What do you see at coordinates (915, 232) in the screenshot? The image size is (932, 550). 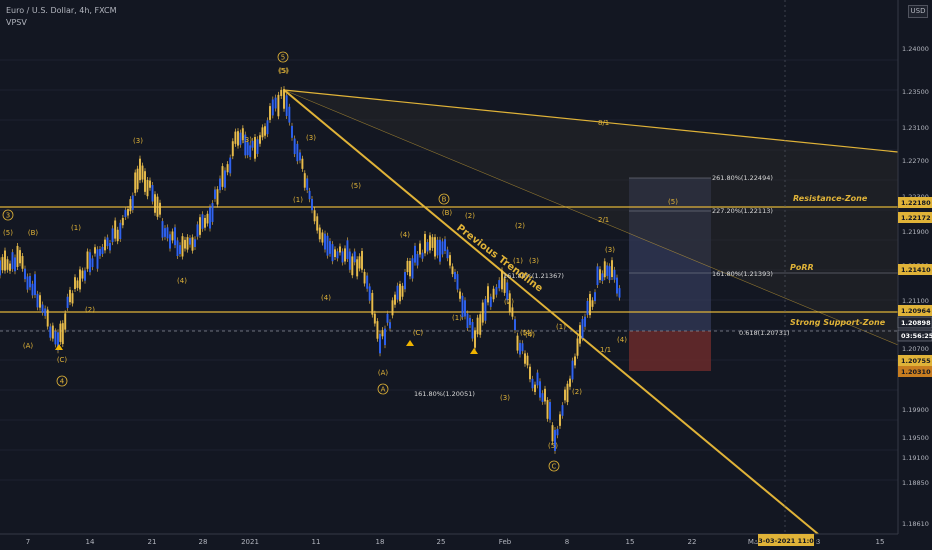 I see `price-tick: 1.21900` at bounding box center [915, 232].